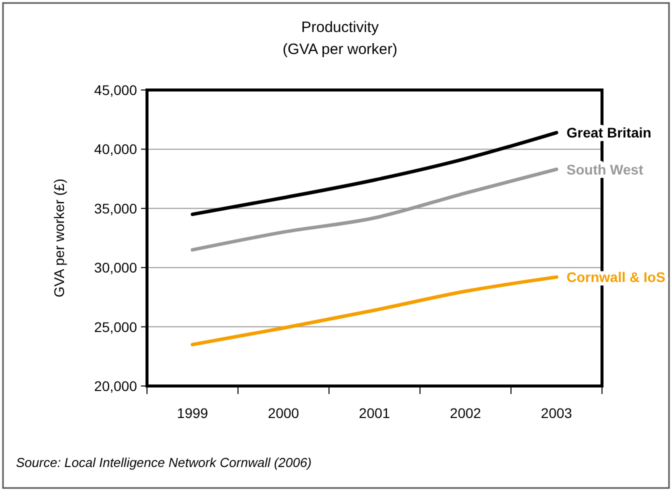  What do you see at coordinates (466, 413) in the screenshot?
I see `x-tick-label: 2002` at bounding box center [466, 413].